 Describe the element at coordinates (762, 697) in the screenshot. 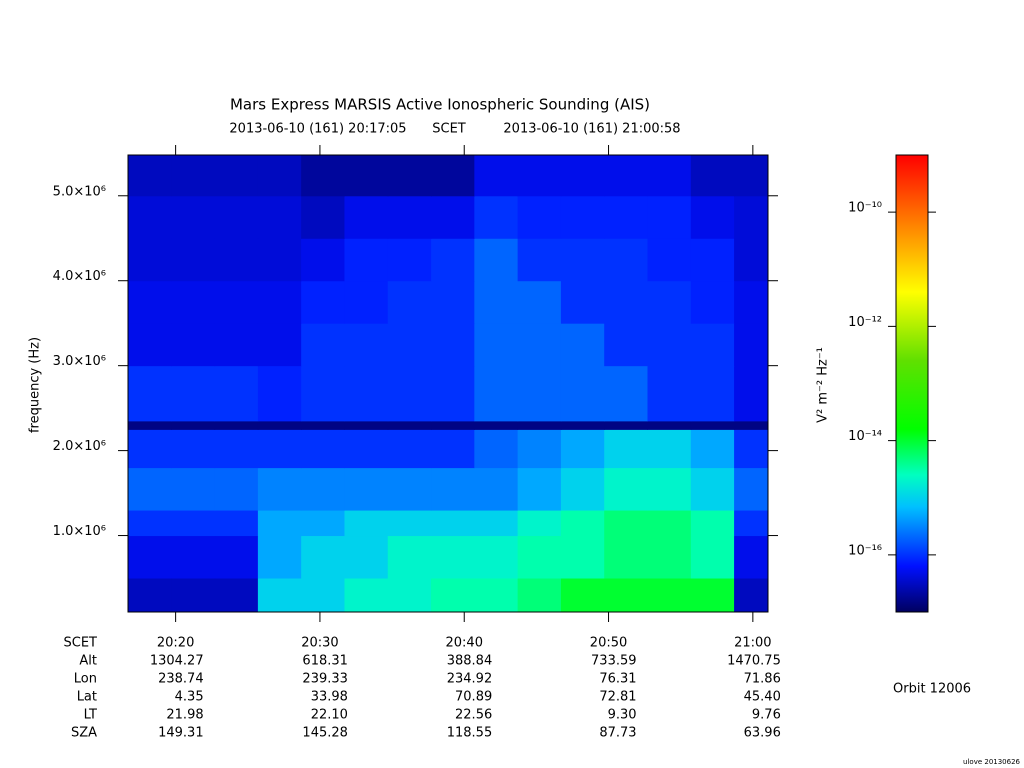

I see `ephemeris-value: 45.40` at that location.